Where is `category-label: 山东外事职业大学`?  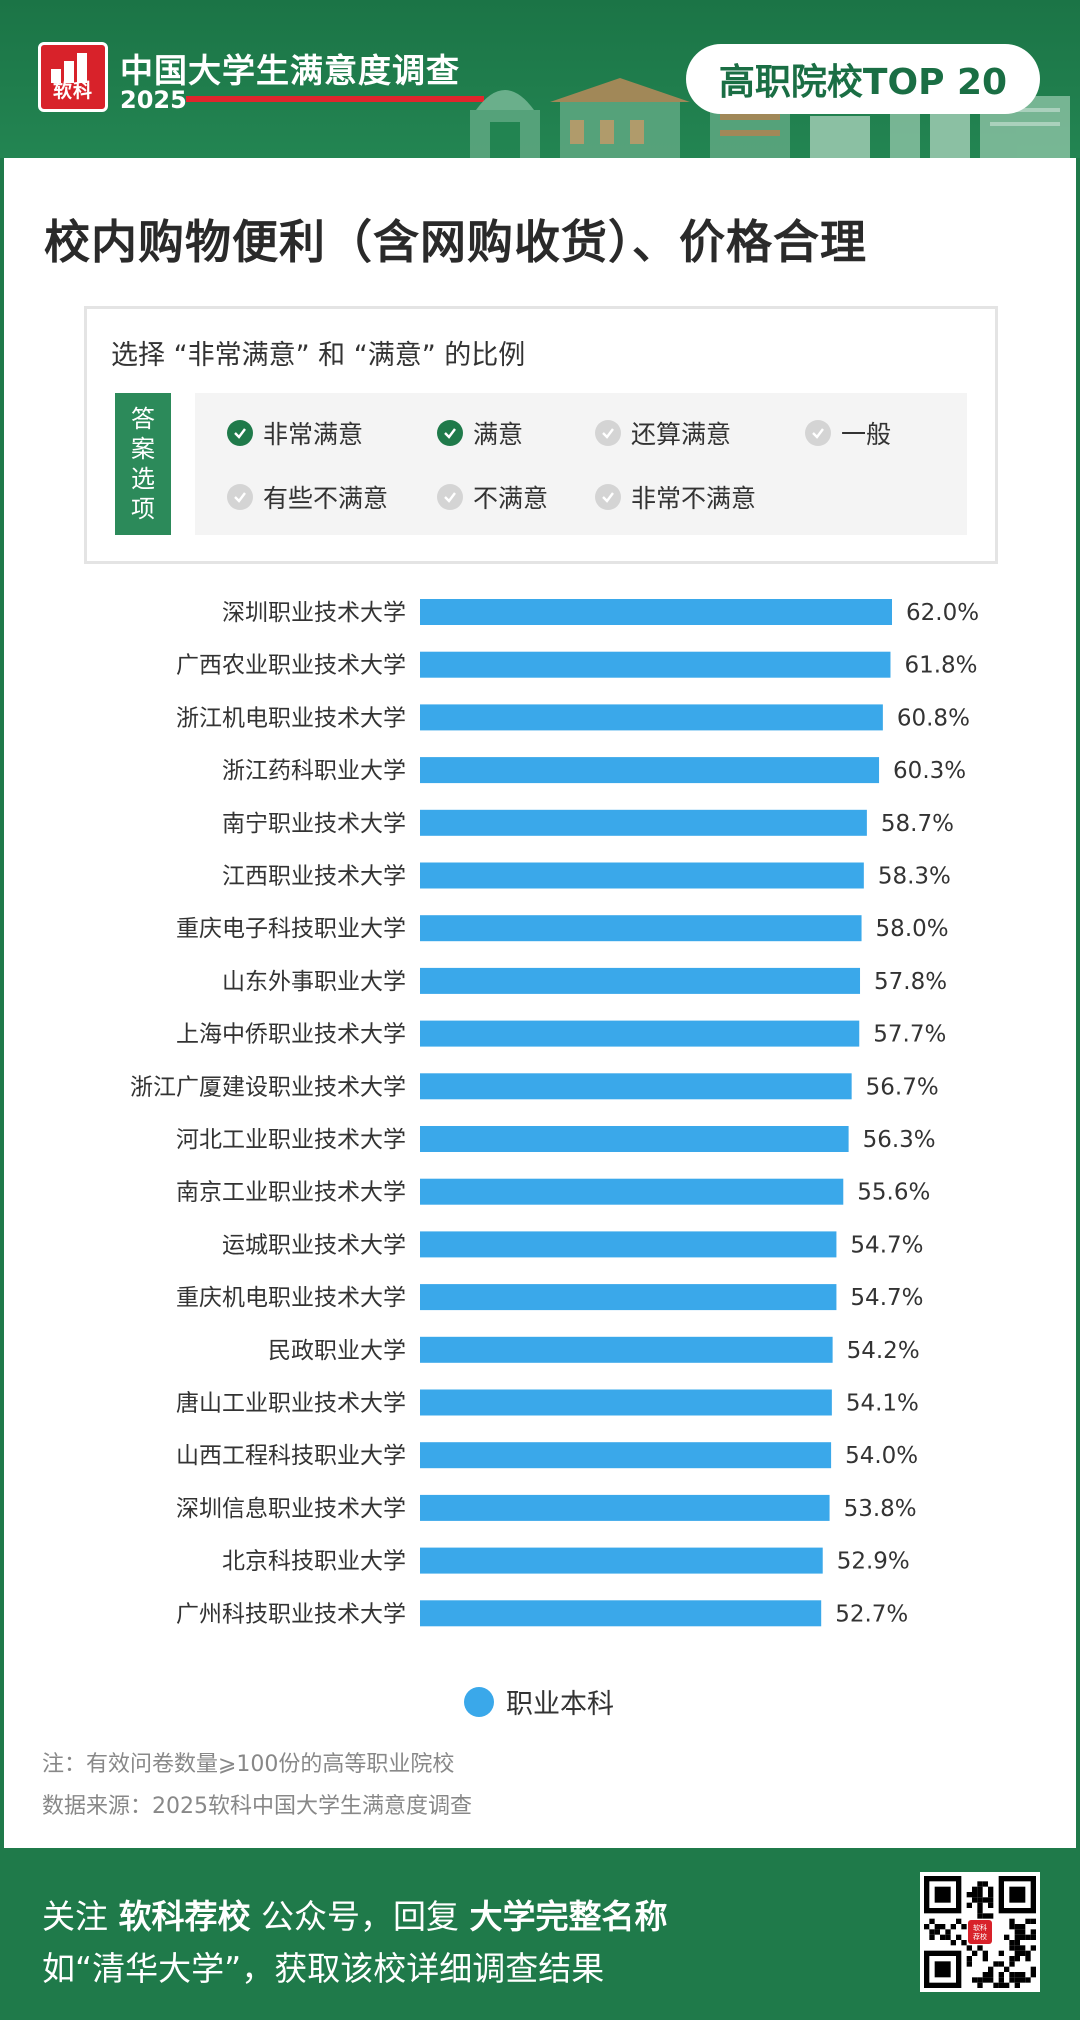 category-label: 山东外事职业大学 is located at coordinates (314, 982).